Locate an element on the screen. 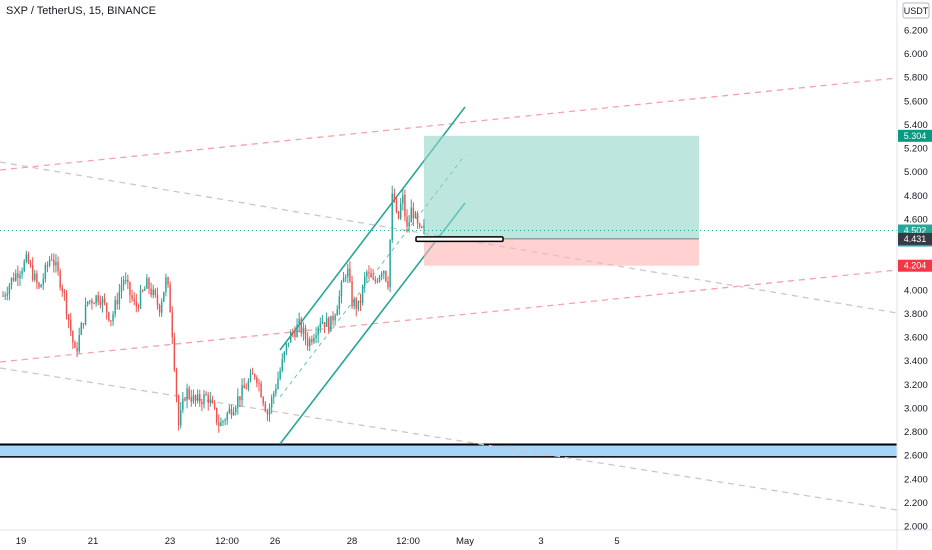 The height and width of the screenshot is (550, 932). overlay-layer is located at coordinates (459, 239).